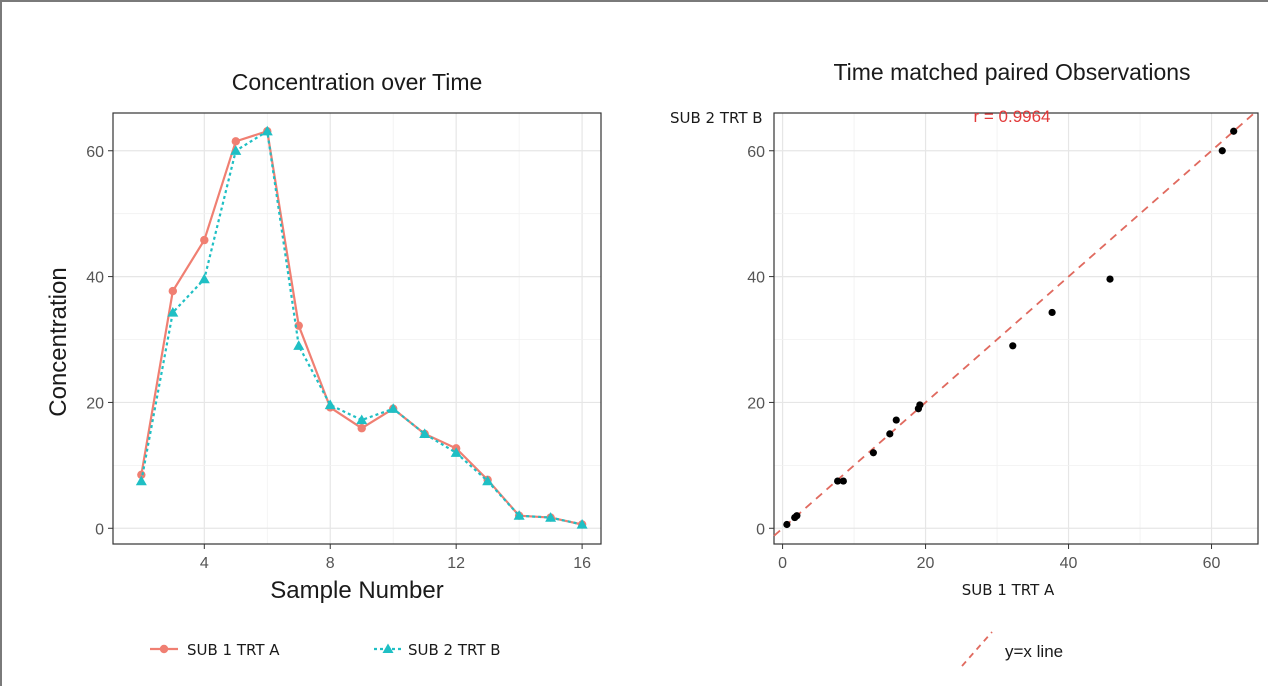 The image size is (1268, 688). I want to click on legend-label: y=x line, so click(1034, 651).